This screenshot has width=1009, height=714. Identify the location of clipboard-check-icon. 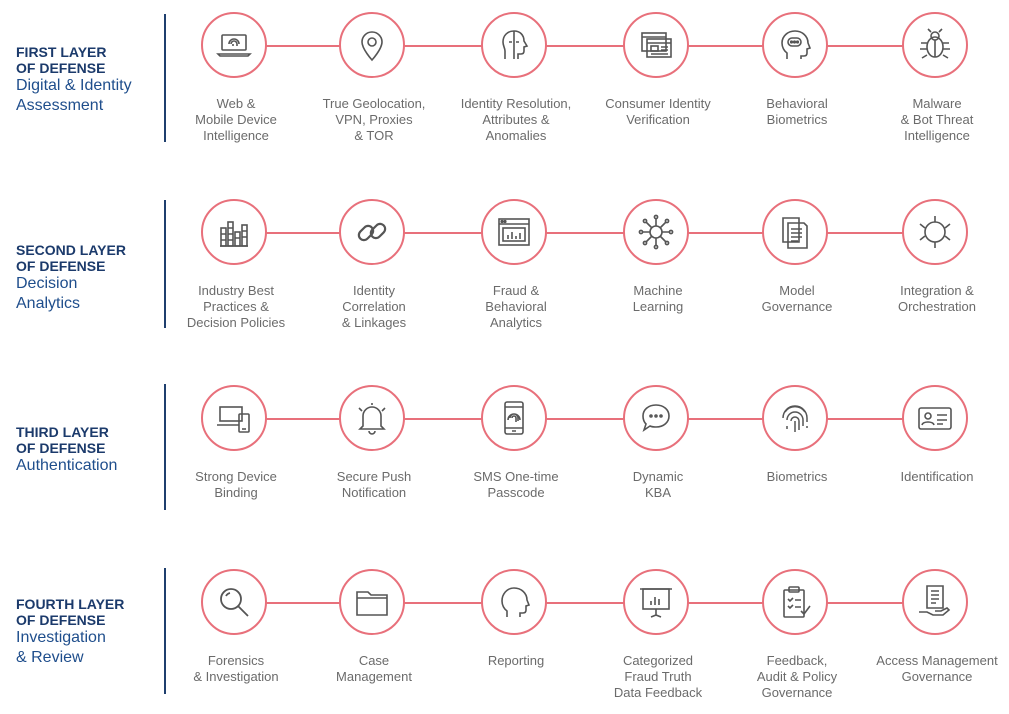
(795, 602).